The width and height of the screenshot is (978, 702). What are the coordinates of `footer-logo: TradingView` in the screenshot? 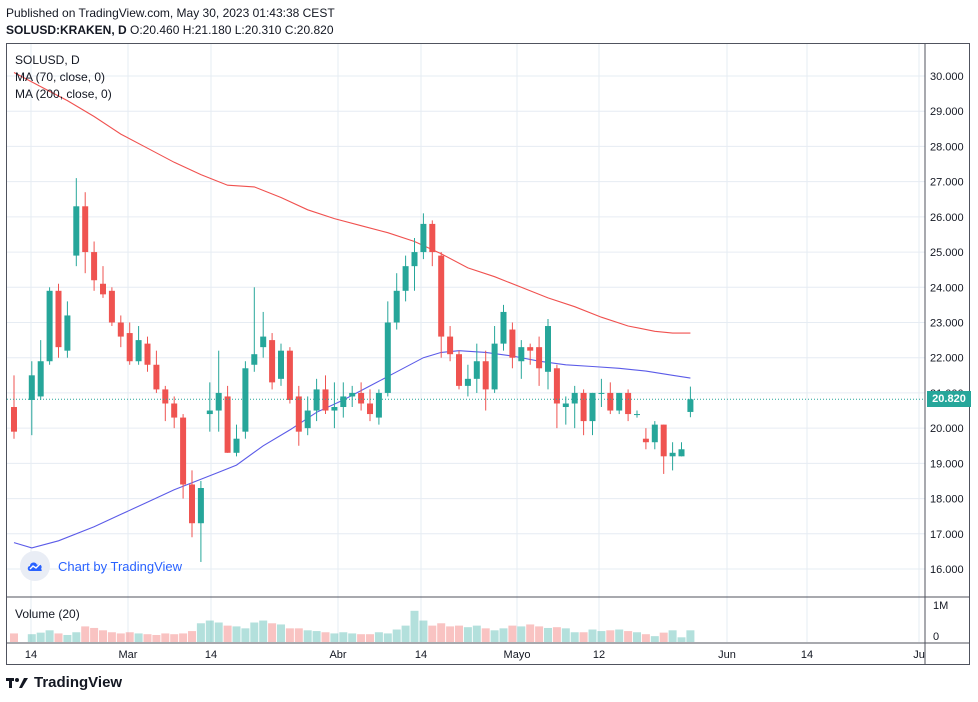 It's located at (64, 682).